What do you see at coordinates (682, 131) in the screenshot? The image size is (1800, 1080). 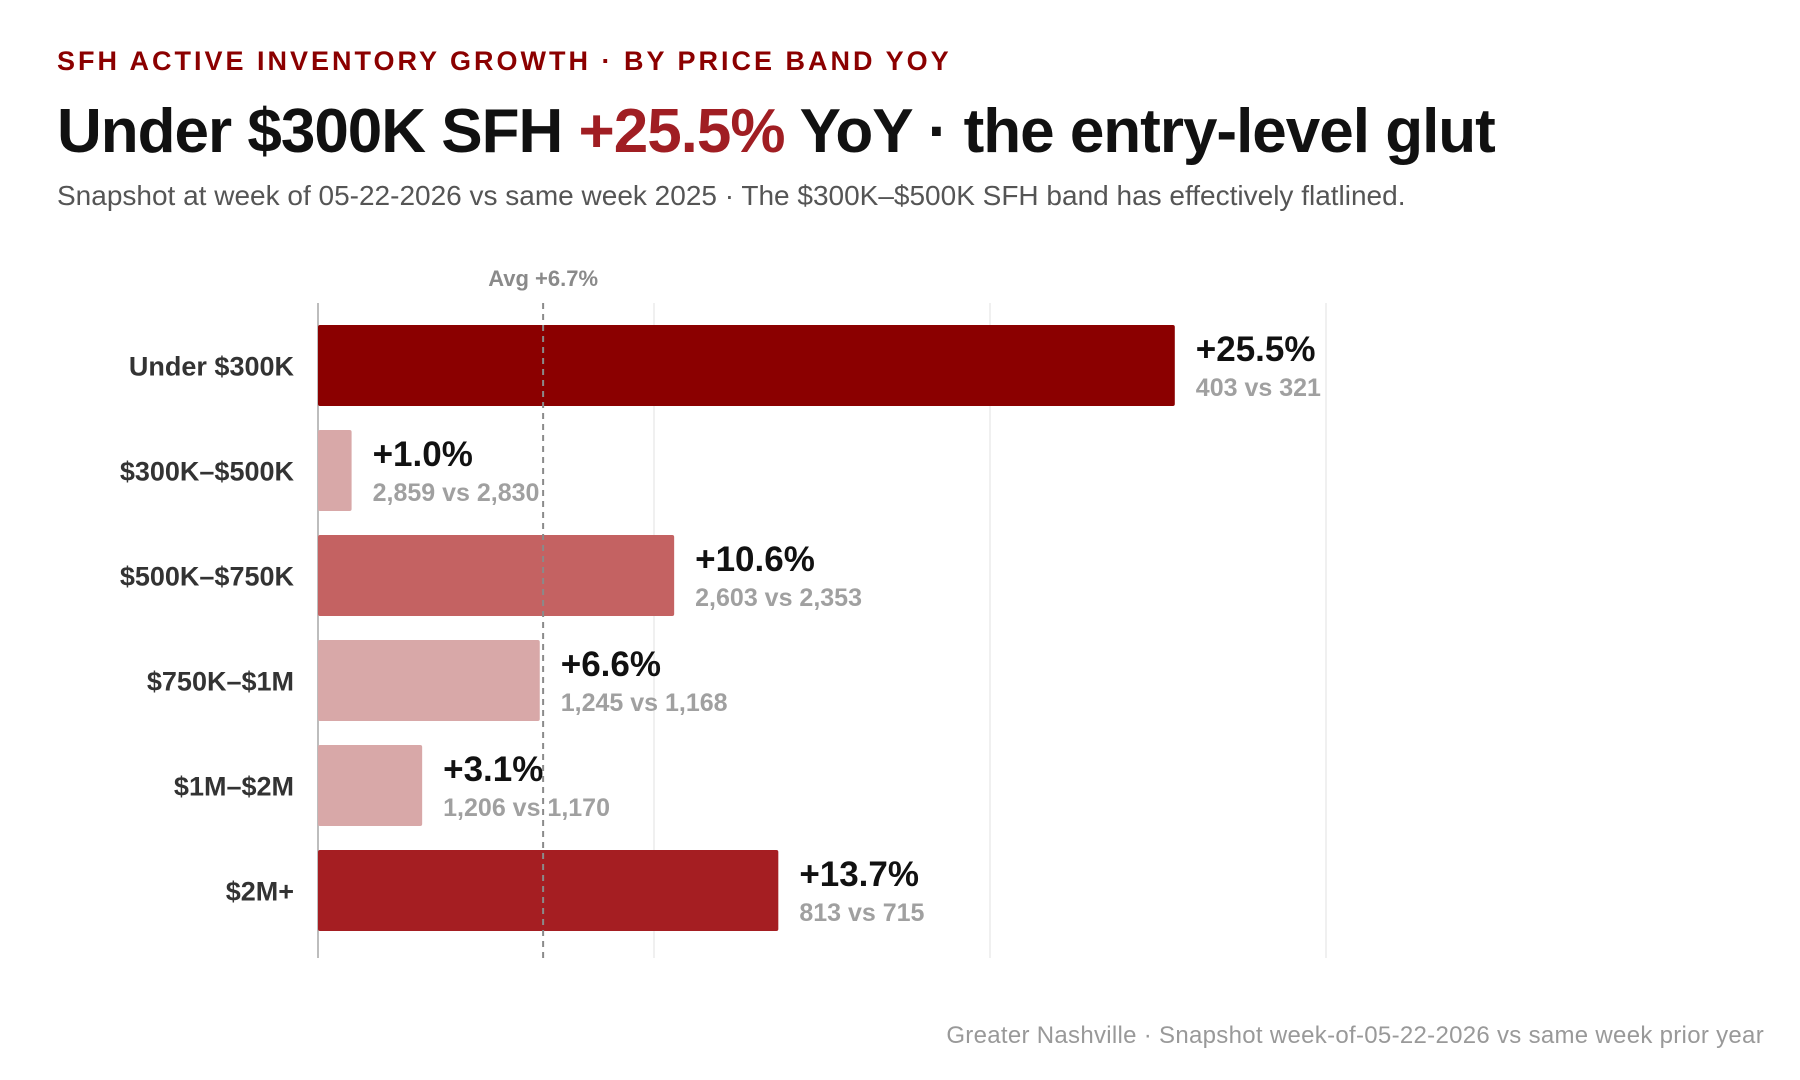 I see `headline-highlight: +25.5%` at bounding box center [682, 131].